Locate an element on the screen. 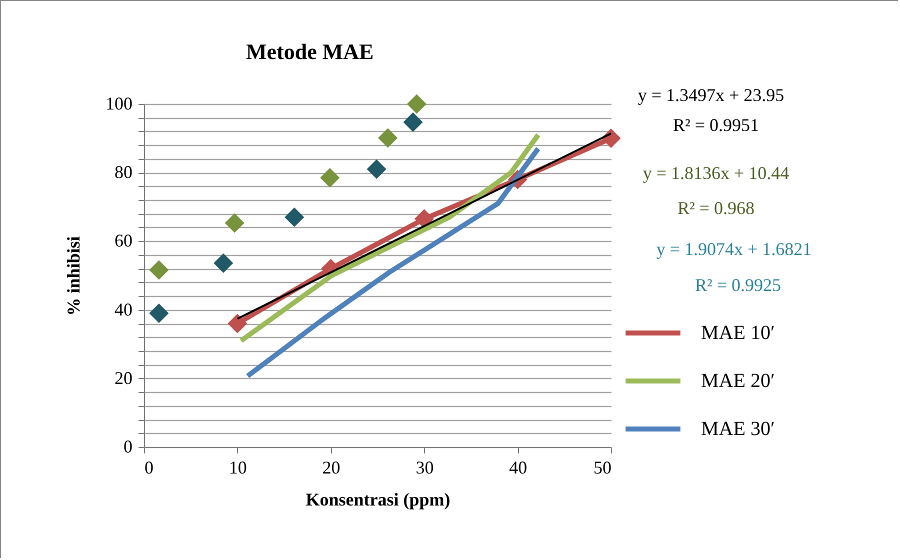  x-tick-label: 50 is located at coordinates (603, 468).